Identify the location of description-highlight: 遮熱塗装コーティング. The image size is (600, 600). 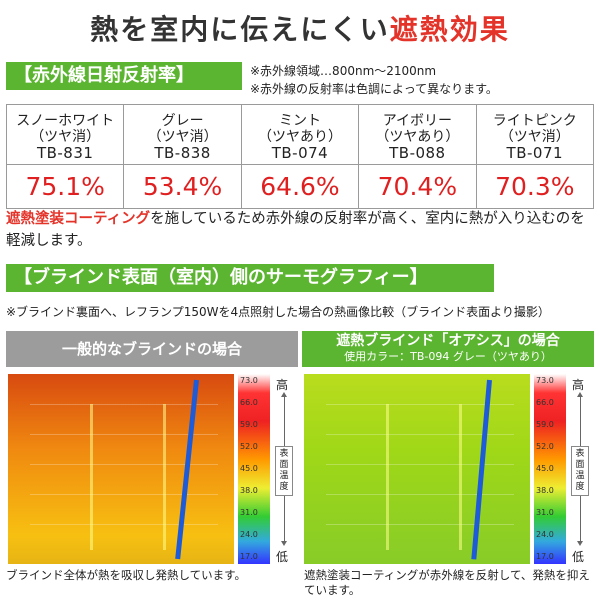
(78, 219).